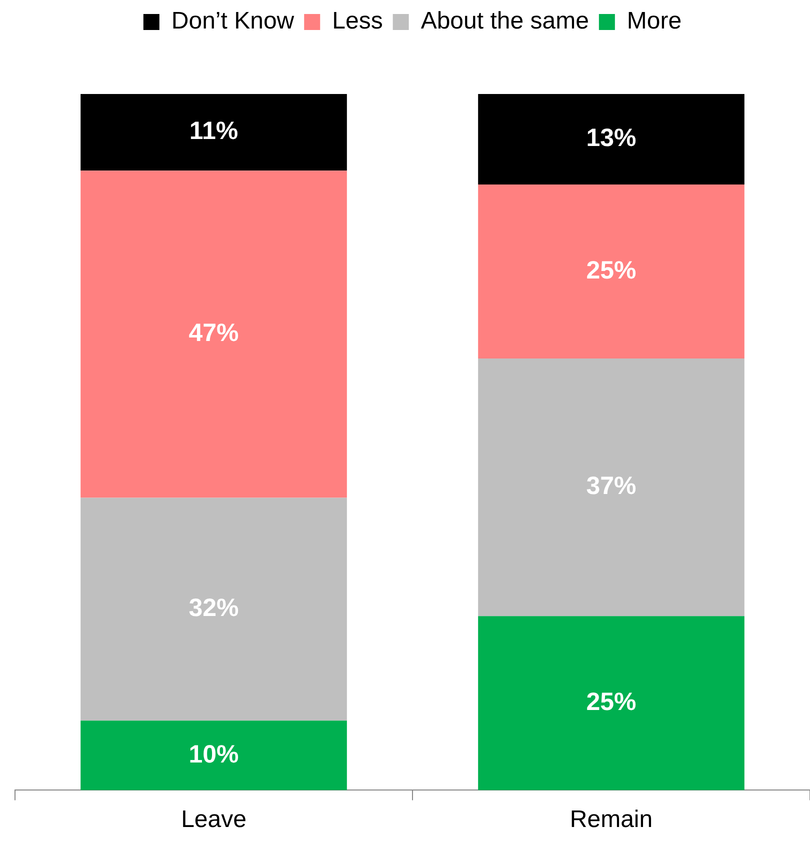 The height and width of the screenshot is (845, 810). I want to click on data-label: 32%, so click(213, 608).